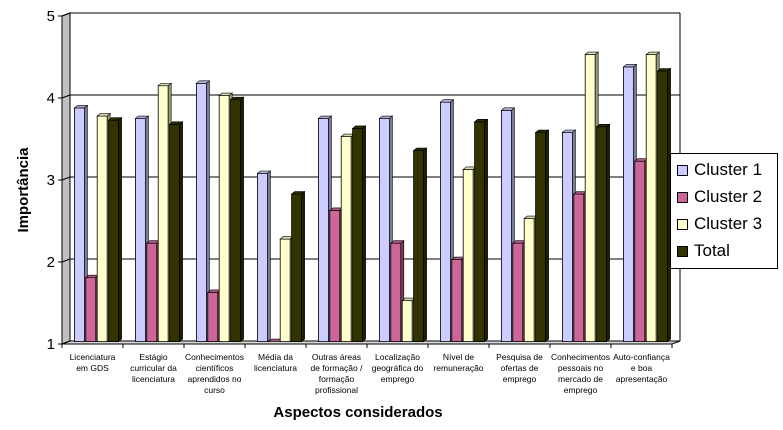 The image size is (783, 430). I want to click on x-axis-title: Aspectos considerados, so click(357, 412).